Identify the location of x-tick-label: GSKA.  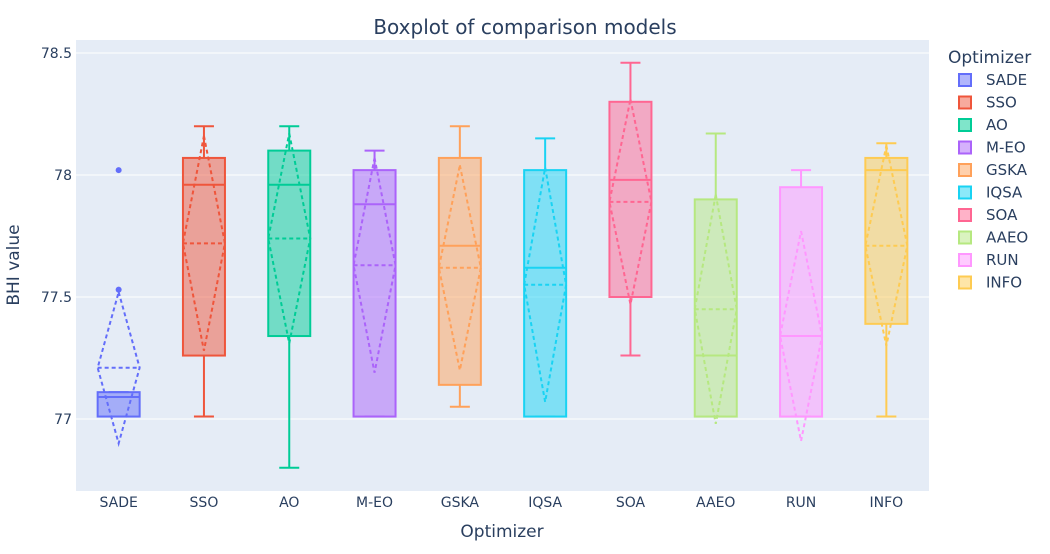
(460, 503).